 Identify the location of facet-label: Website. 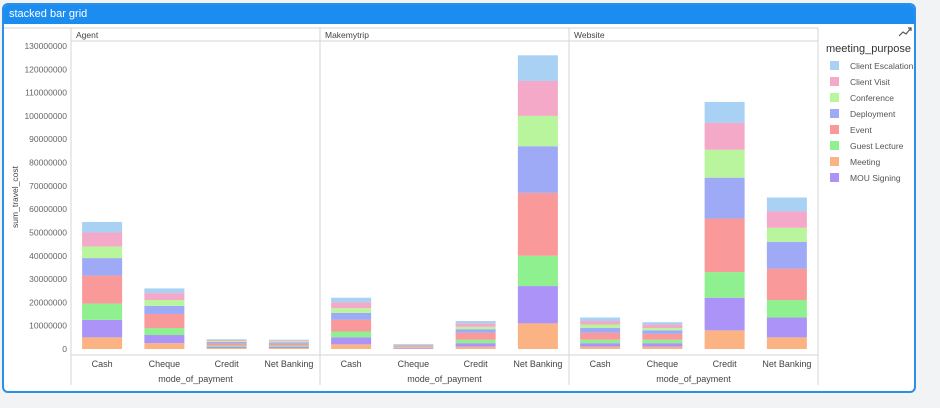
(589, 35).